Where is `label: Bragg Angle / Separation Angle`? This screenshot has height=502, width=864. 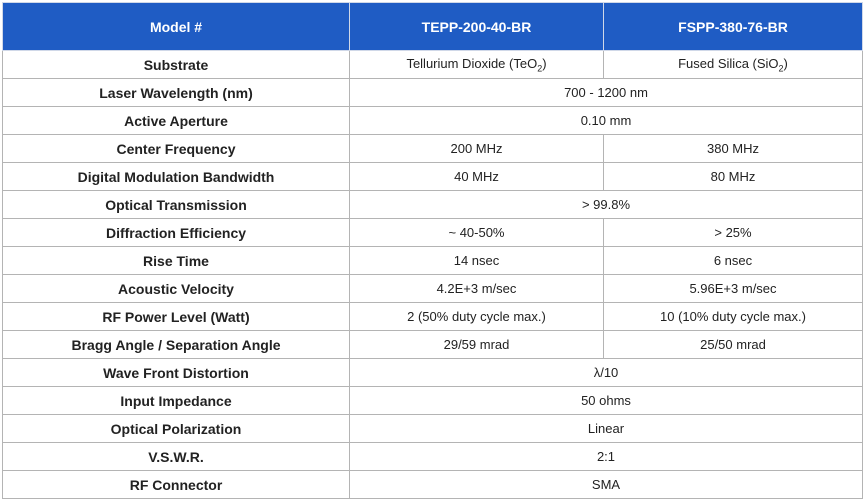
label: Bragg Angle / Separation Angle is located at coordinates (176, 344).